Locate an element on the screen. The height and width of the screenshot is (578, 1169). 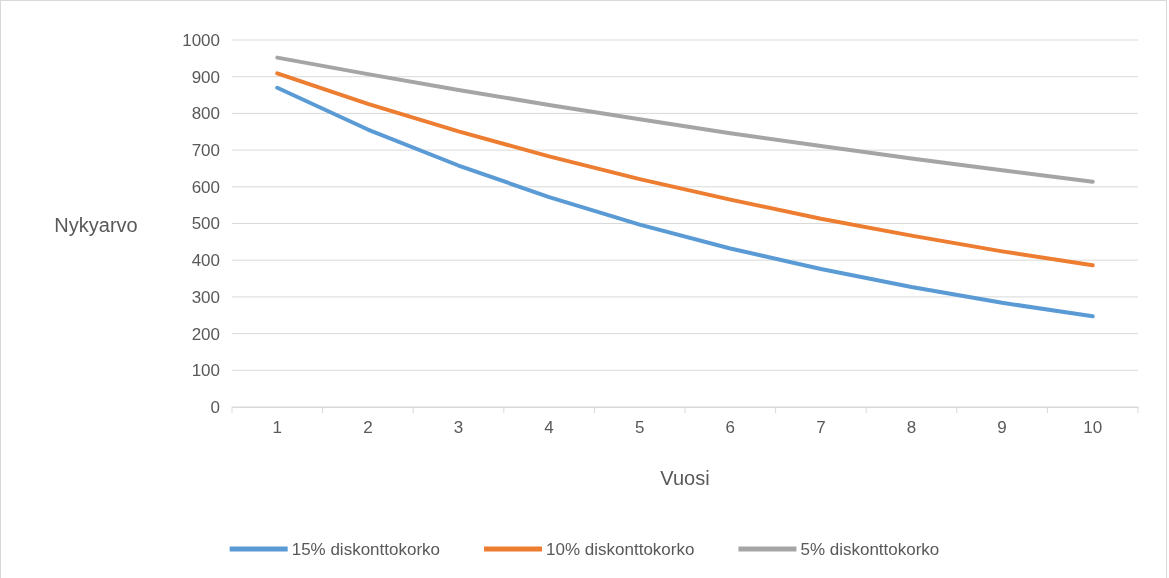
y-tick-label: 0 is located at coordinates (215, 407).